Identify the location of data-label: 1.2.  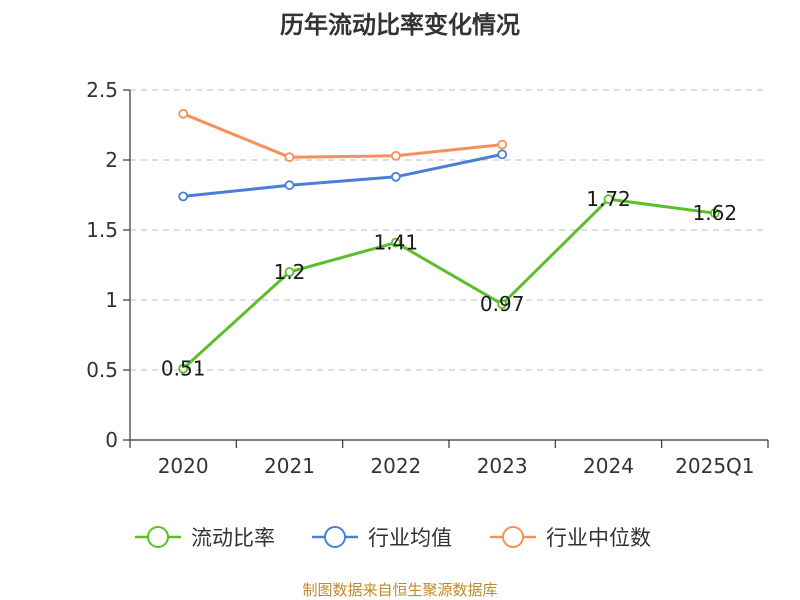
(290, 272).